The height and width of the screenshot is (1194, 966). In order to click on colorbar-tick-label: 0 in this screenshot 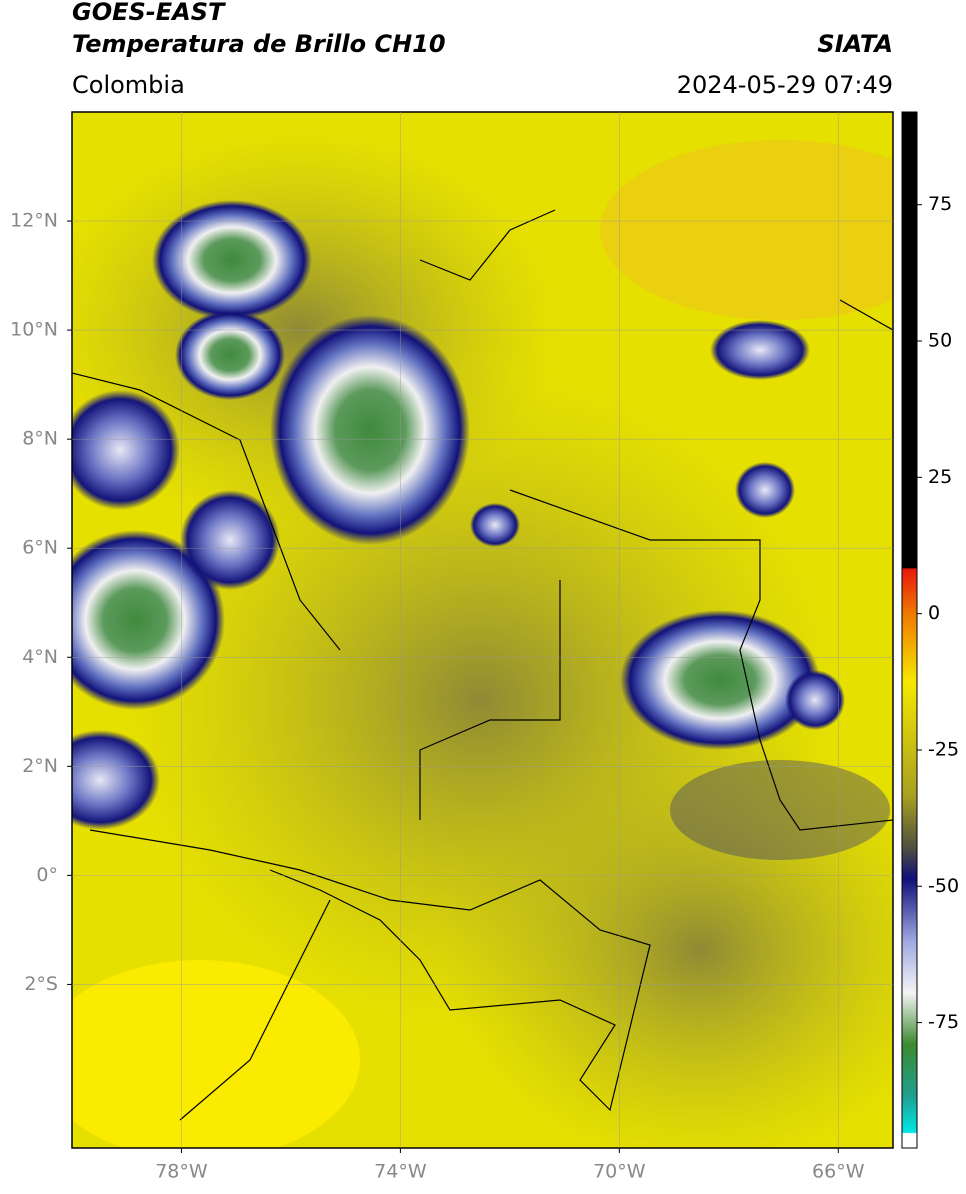, I will do `click(934, 613)`.